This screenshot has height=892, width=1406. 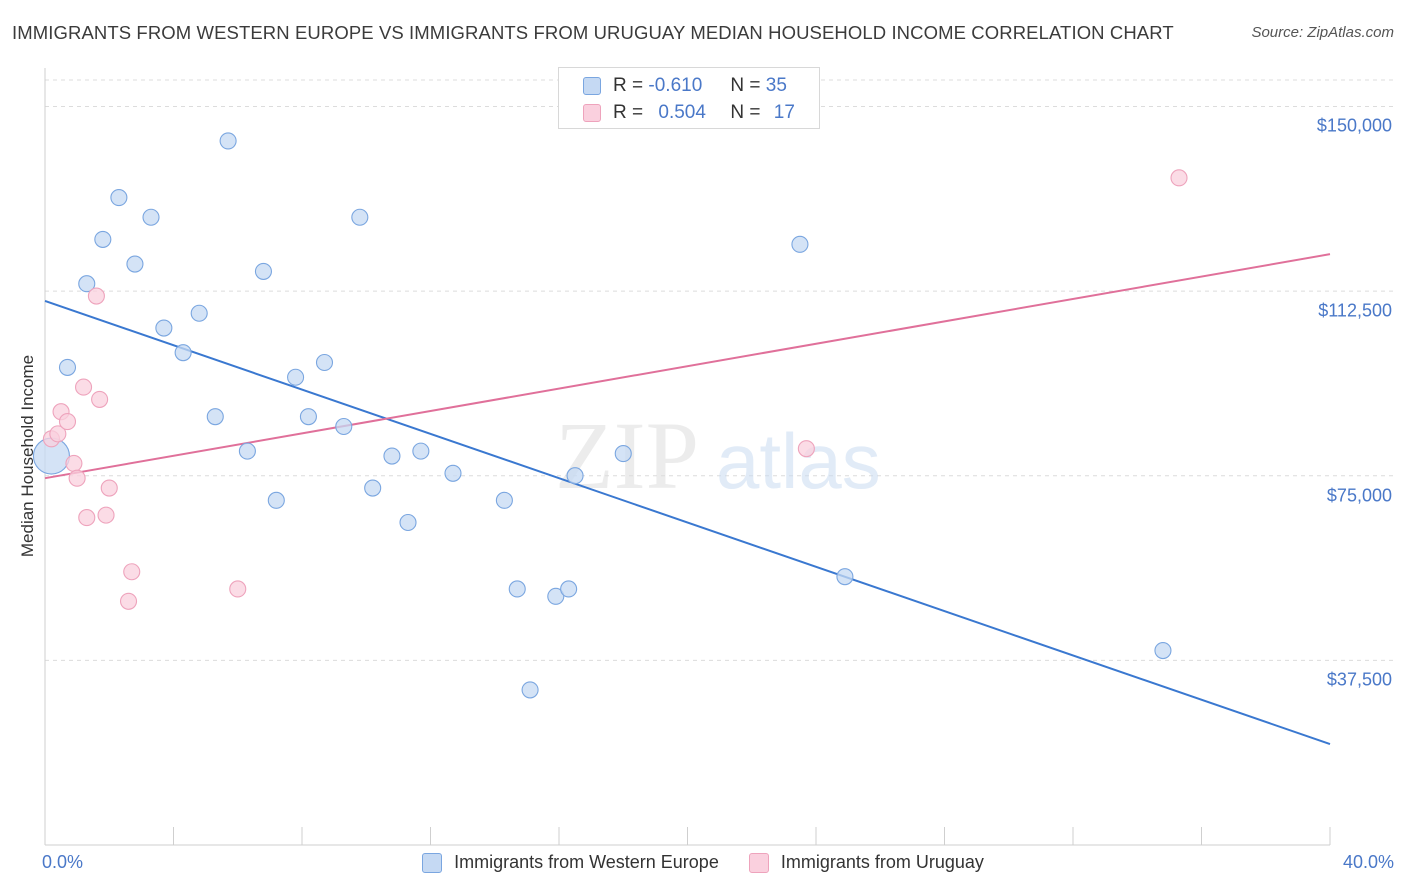 I want to click on legend-row-uruguay: R = 0.504 N = 17, so click(x=689, y=113).